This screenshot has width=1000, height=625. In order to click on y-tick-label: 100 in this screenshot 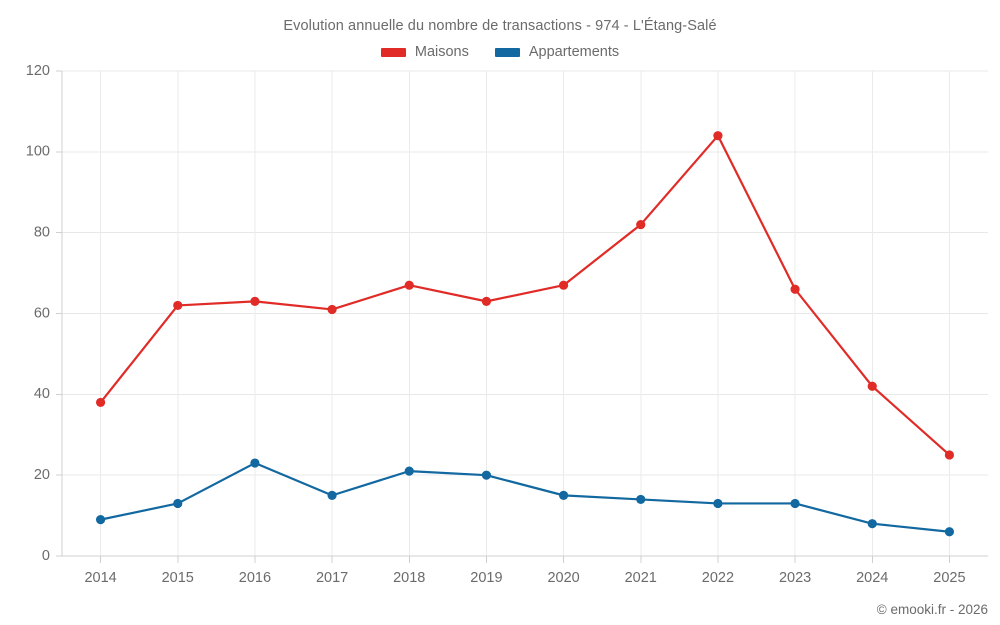, I will do `click(38, 152)`.